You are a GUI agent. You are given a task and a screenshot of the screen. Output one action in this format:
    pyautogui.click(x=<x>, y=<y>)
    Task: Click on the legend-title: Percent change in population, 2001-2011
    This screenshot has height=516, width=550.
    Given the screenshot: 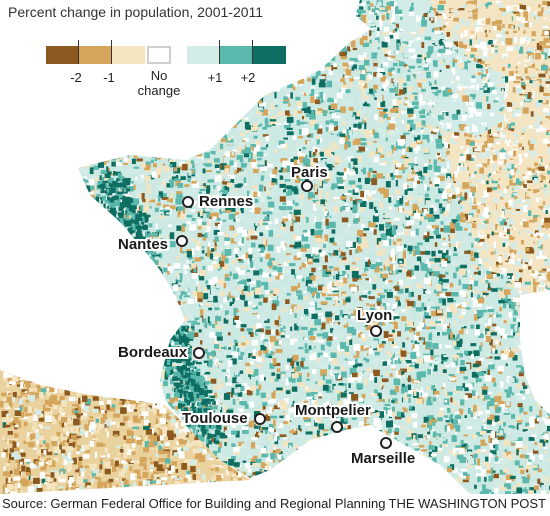 What is the action you would take?
    pyautogui.click(x=136, y=12)
    